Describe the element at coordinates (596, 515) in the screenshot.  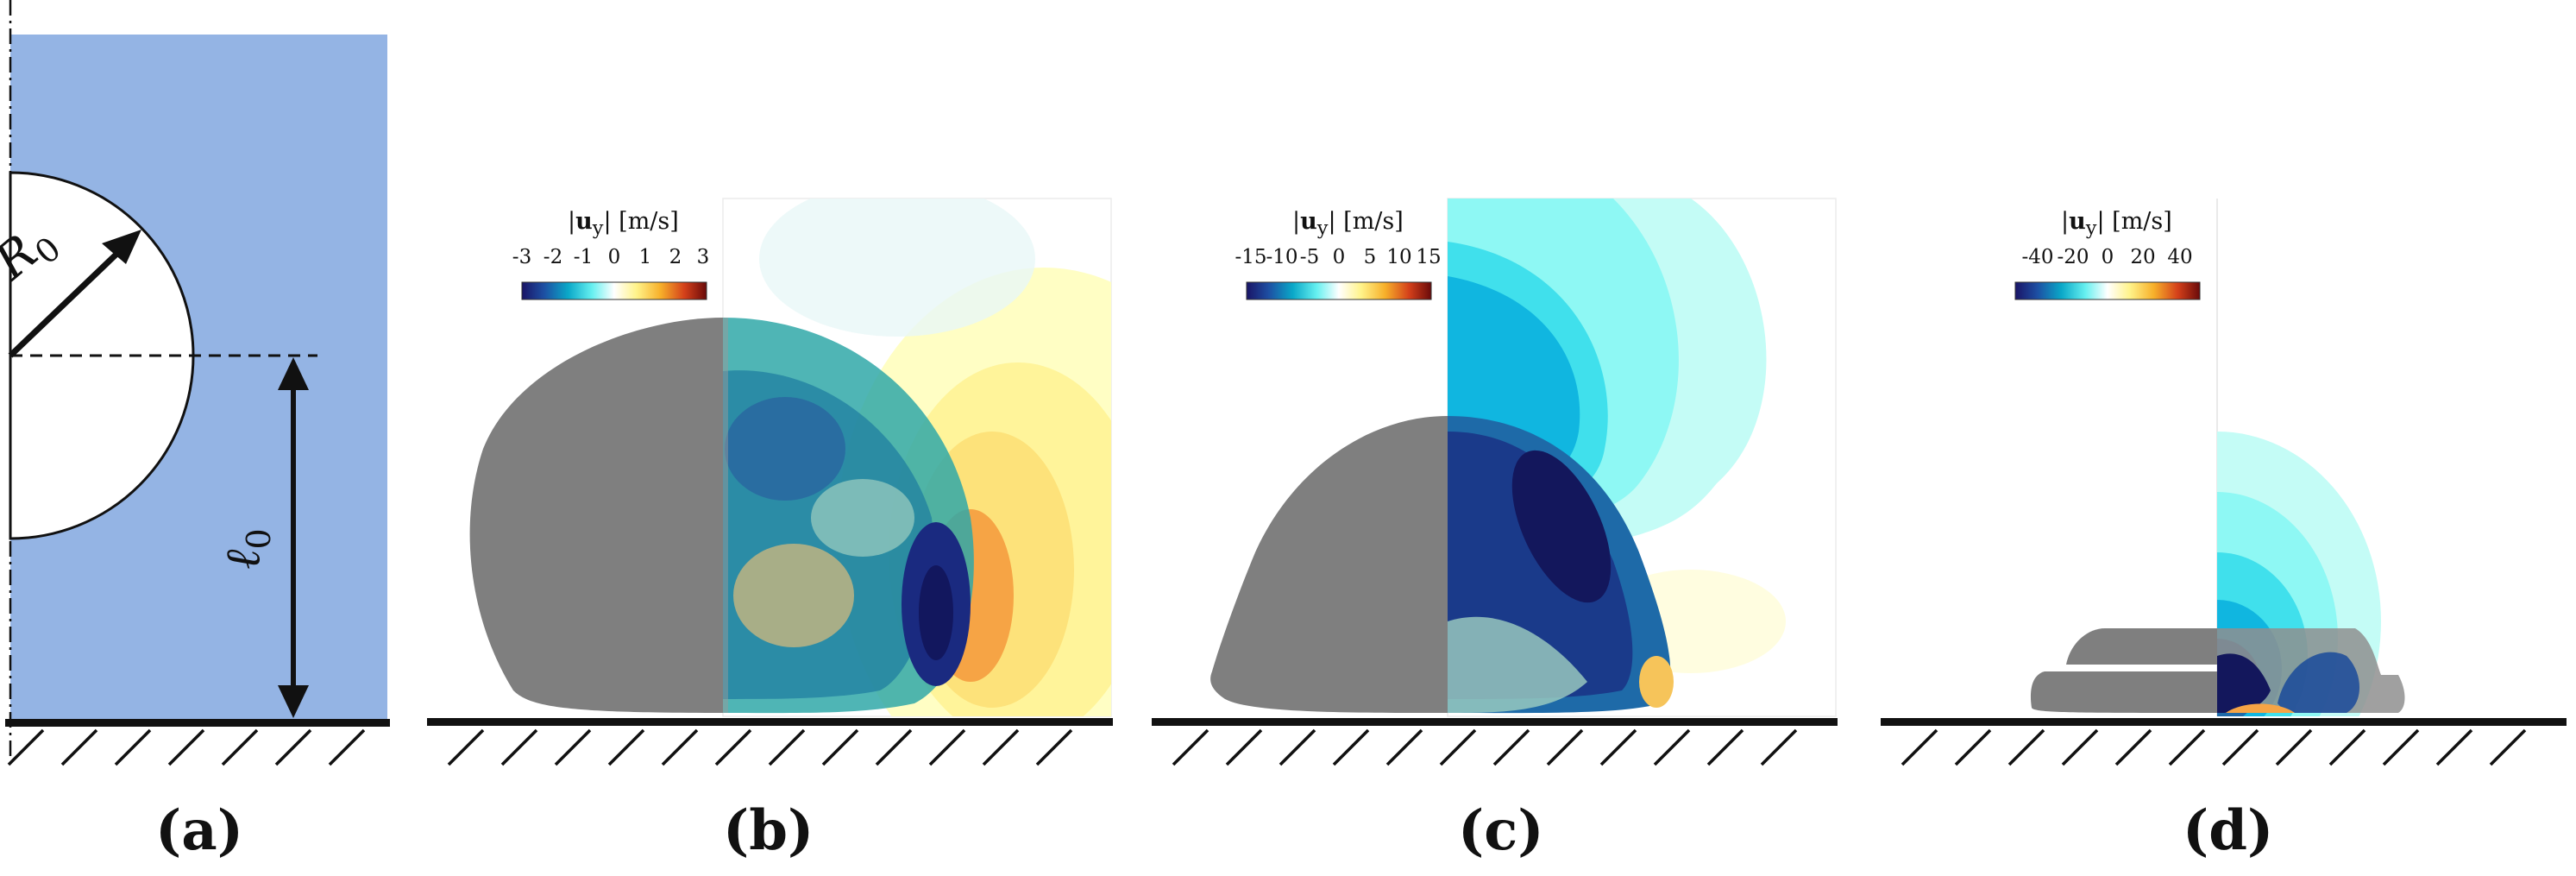
I see `droplet-b` at that location.